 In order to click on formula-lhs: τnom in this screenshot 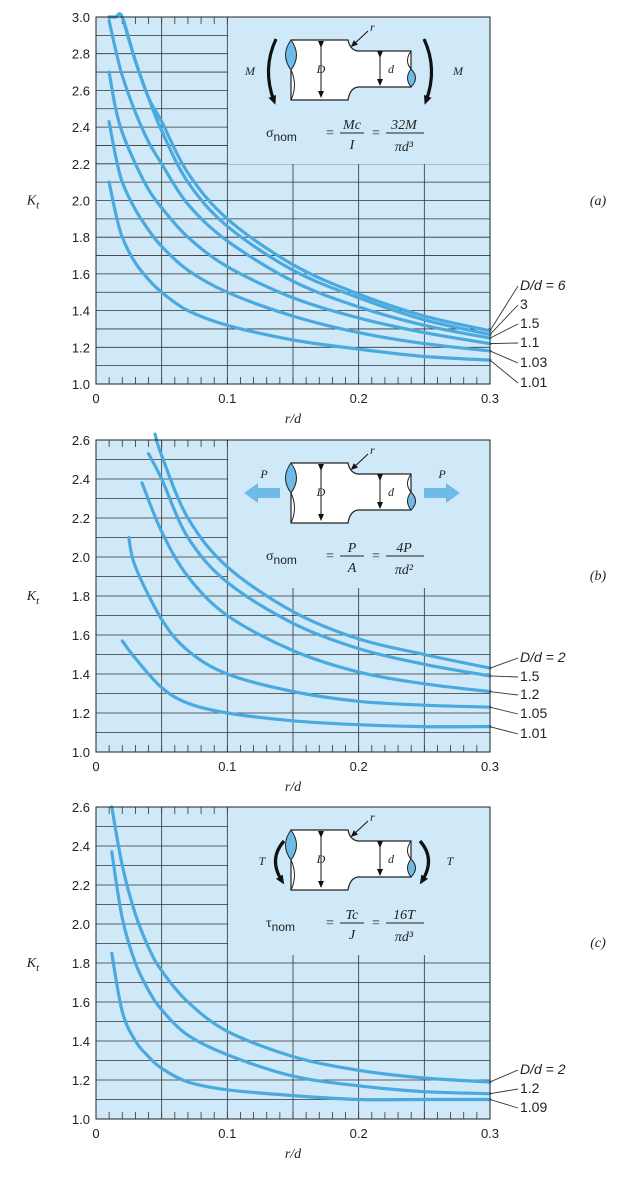, I will do `click(280, 925)`.